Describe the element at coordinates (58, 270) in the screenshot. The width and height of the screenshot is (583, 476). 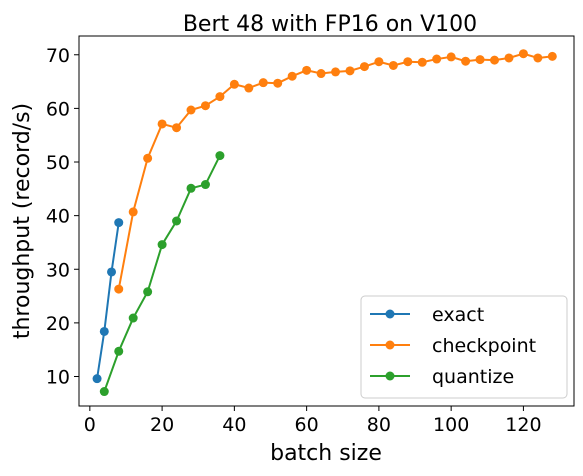
I see `y-tick-label: 30` at that location.